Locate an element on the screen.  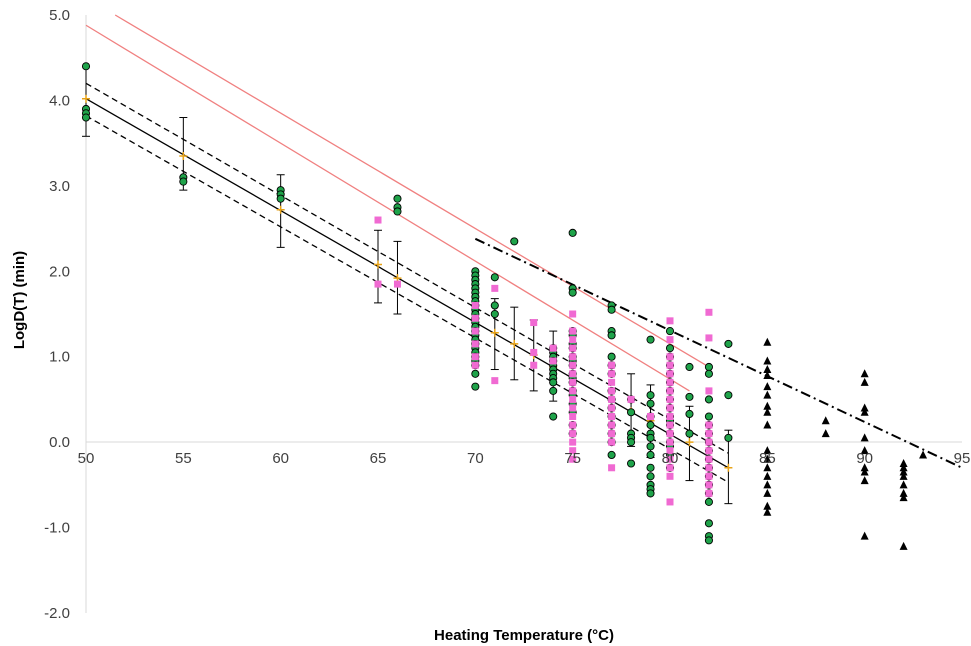
y-tick-label: 4.0 is located at coordinates (59, 100).